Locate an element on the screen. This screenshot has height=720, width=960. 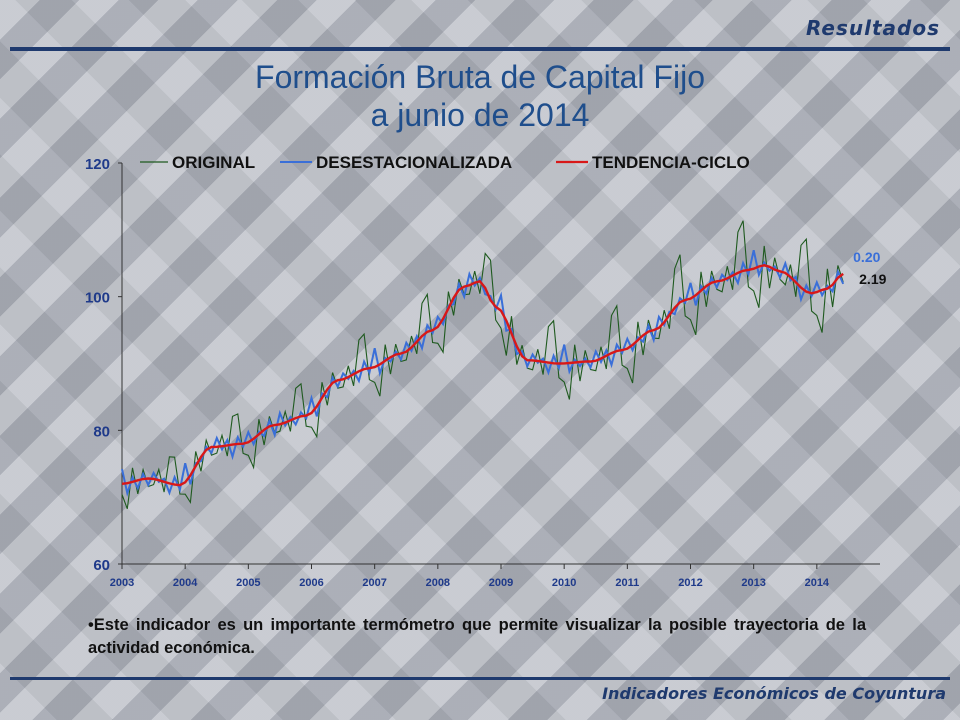
y-tick-label: 80 is located at coordinates (101, 431).